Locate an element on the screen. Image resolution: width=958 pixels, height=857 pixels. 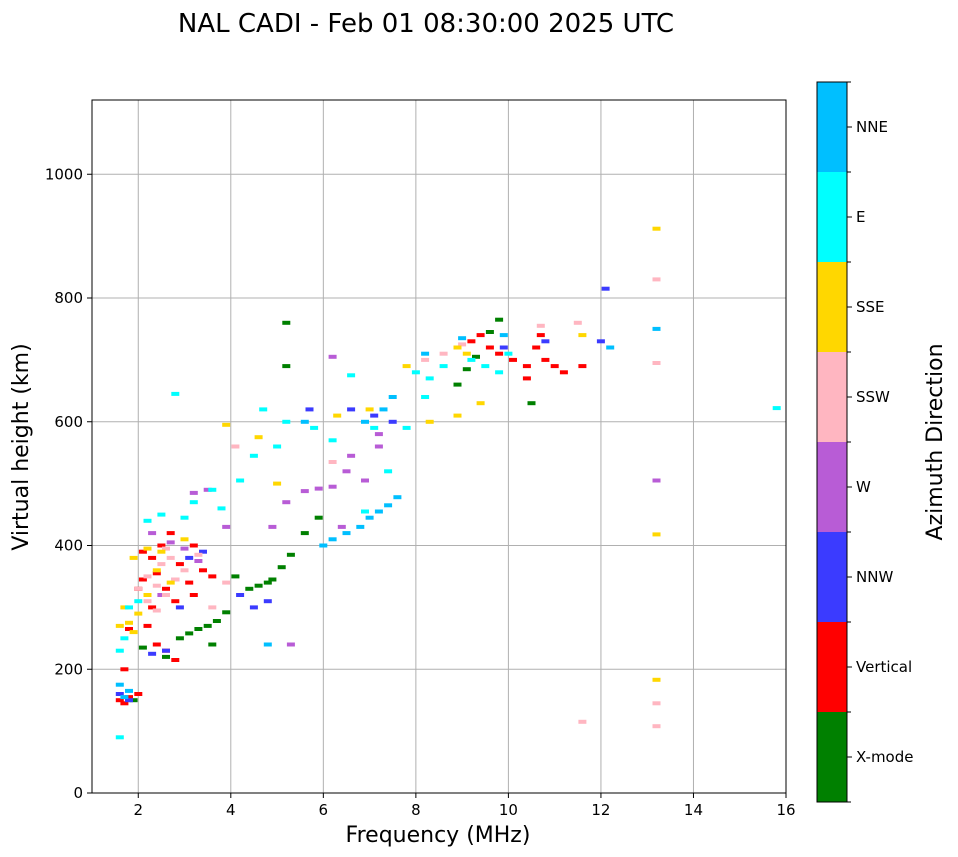
y-tick-label: 600 is located at coordinates (68, 422).